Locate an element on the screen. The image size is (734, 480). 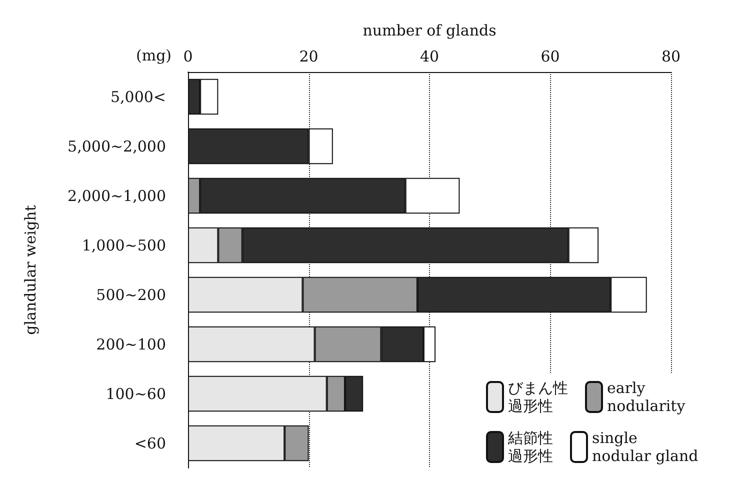
y-axis-title: glandular weight is located at coordinates (31, 270).